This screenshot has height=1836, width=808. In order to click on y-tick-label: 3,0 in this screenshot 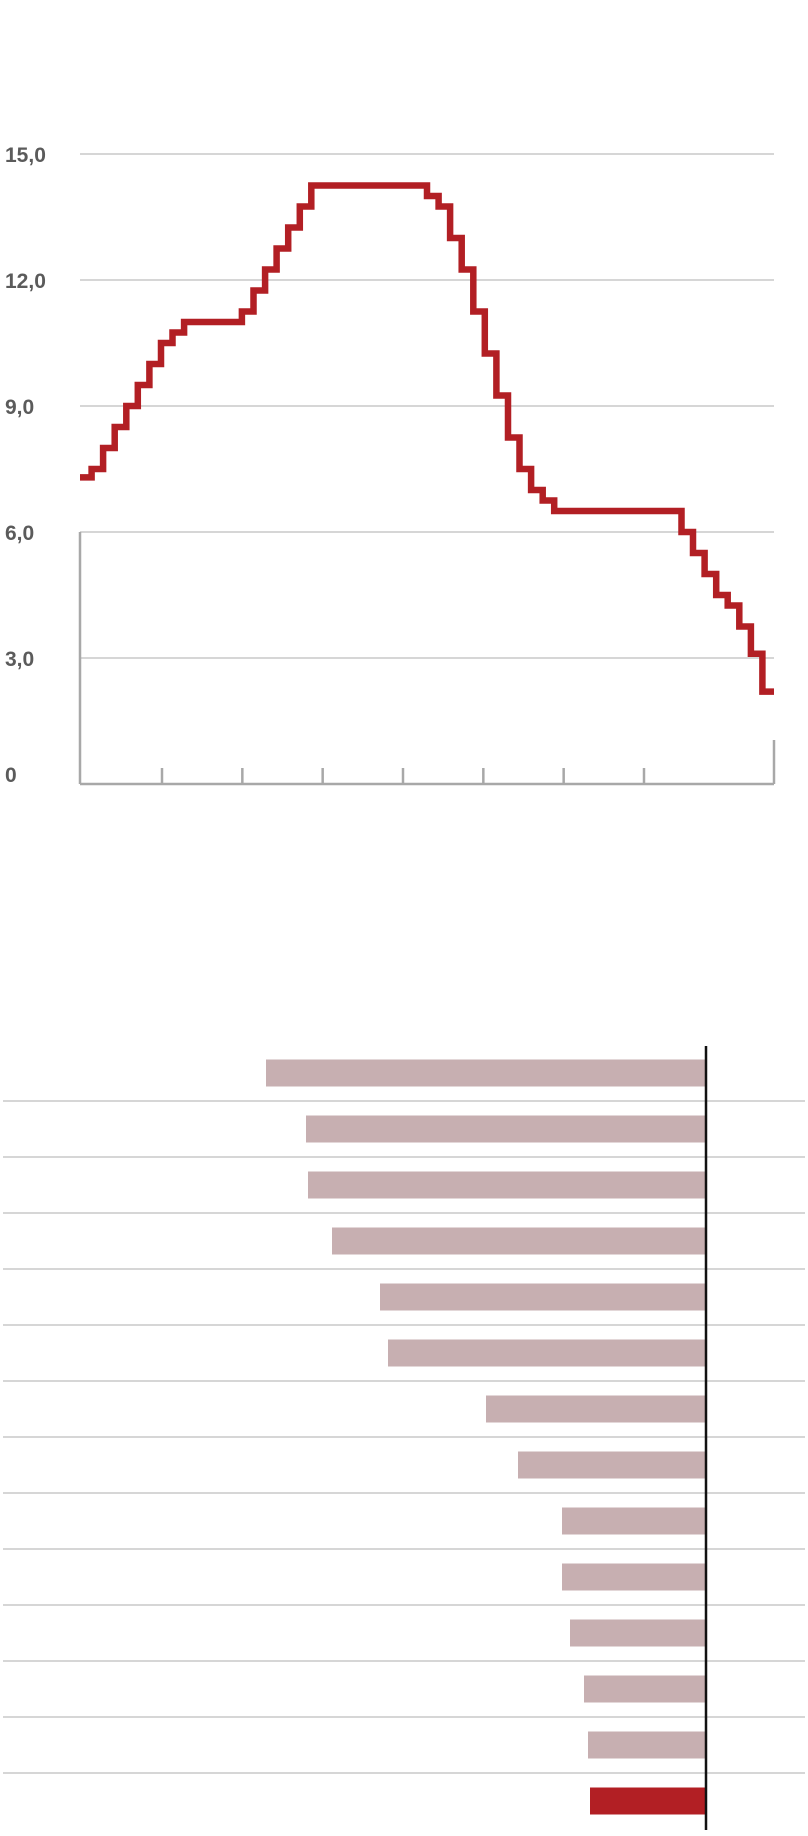, I will do `click(19, 659)`.